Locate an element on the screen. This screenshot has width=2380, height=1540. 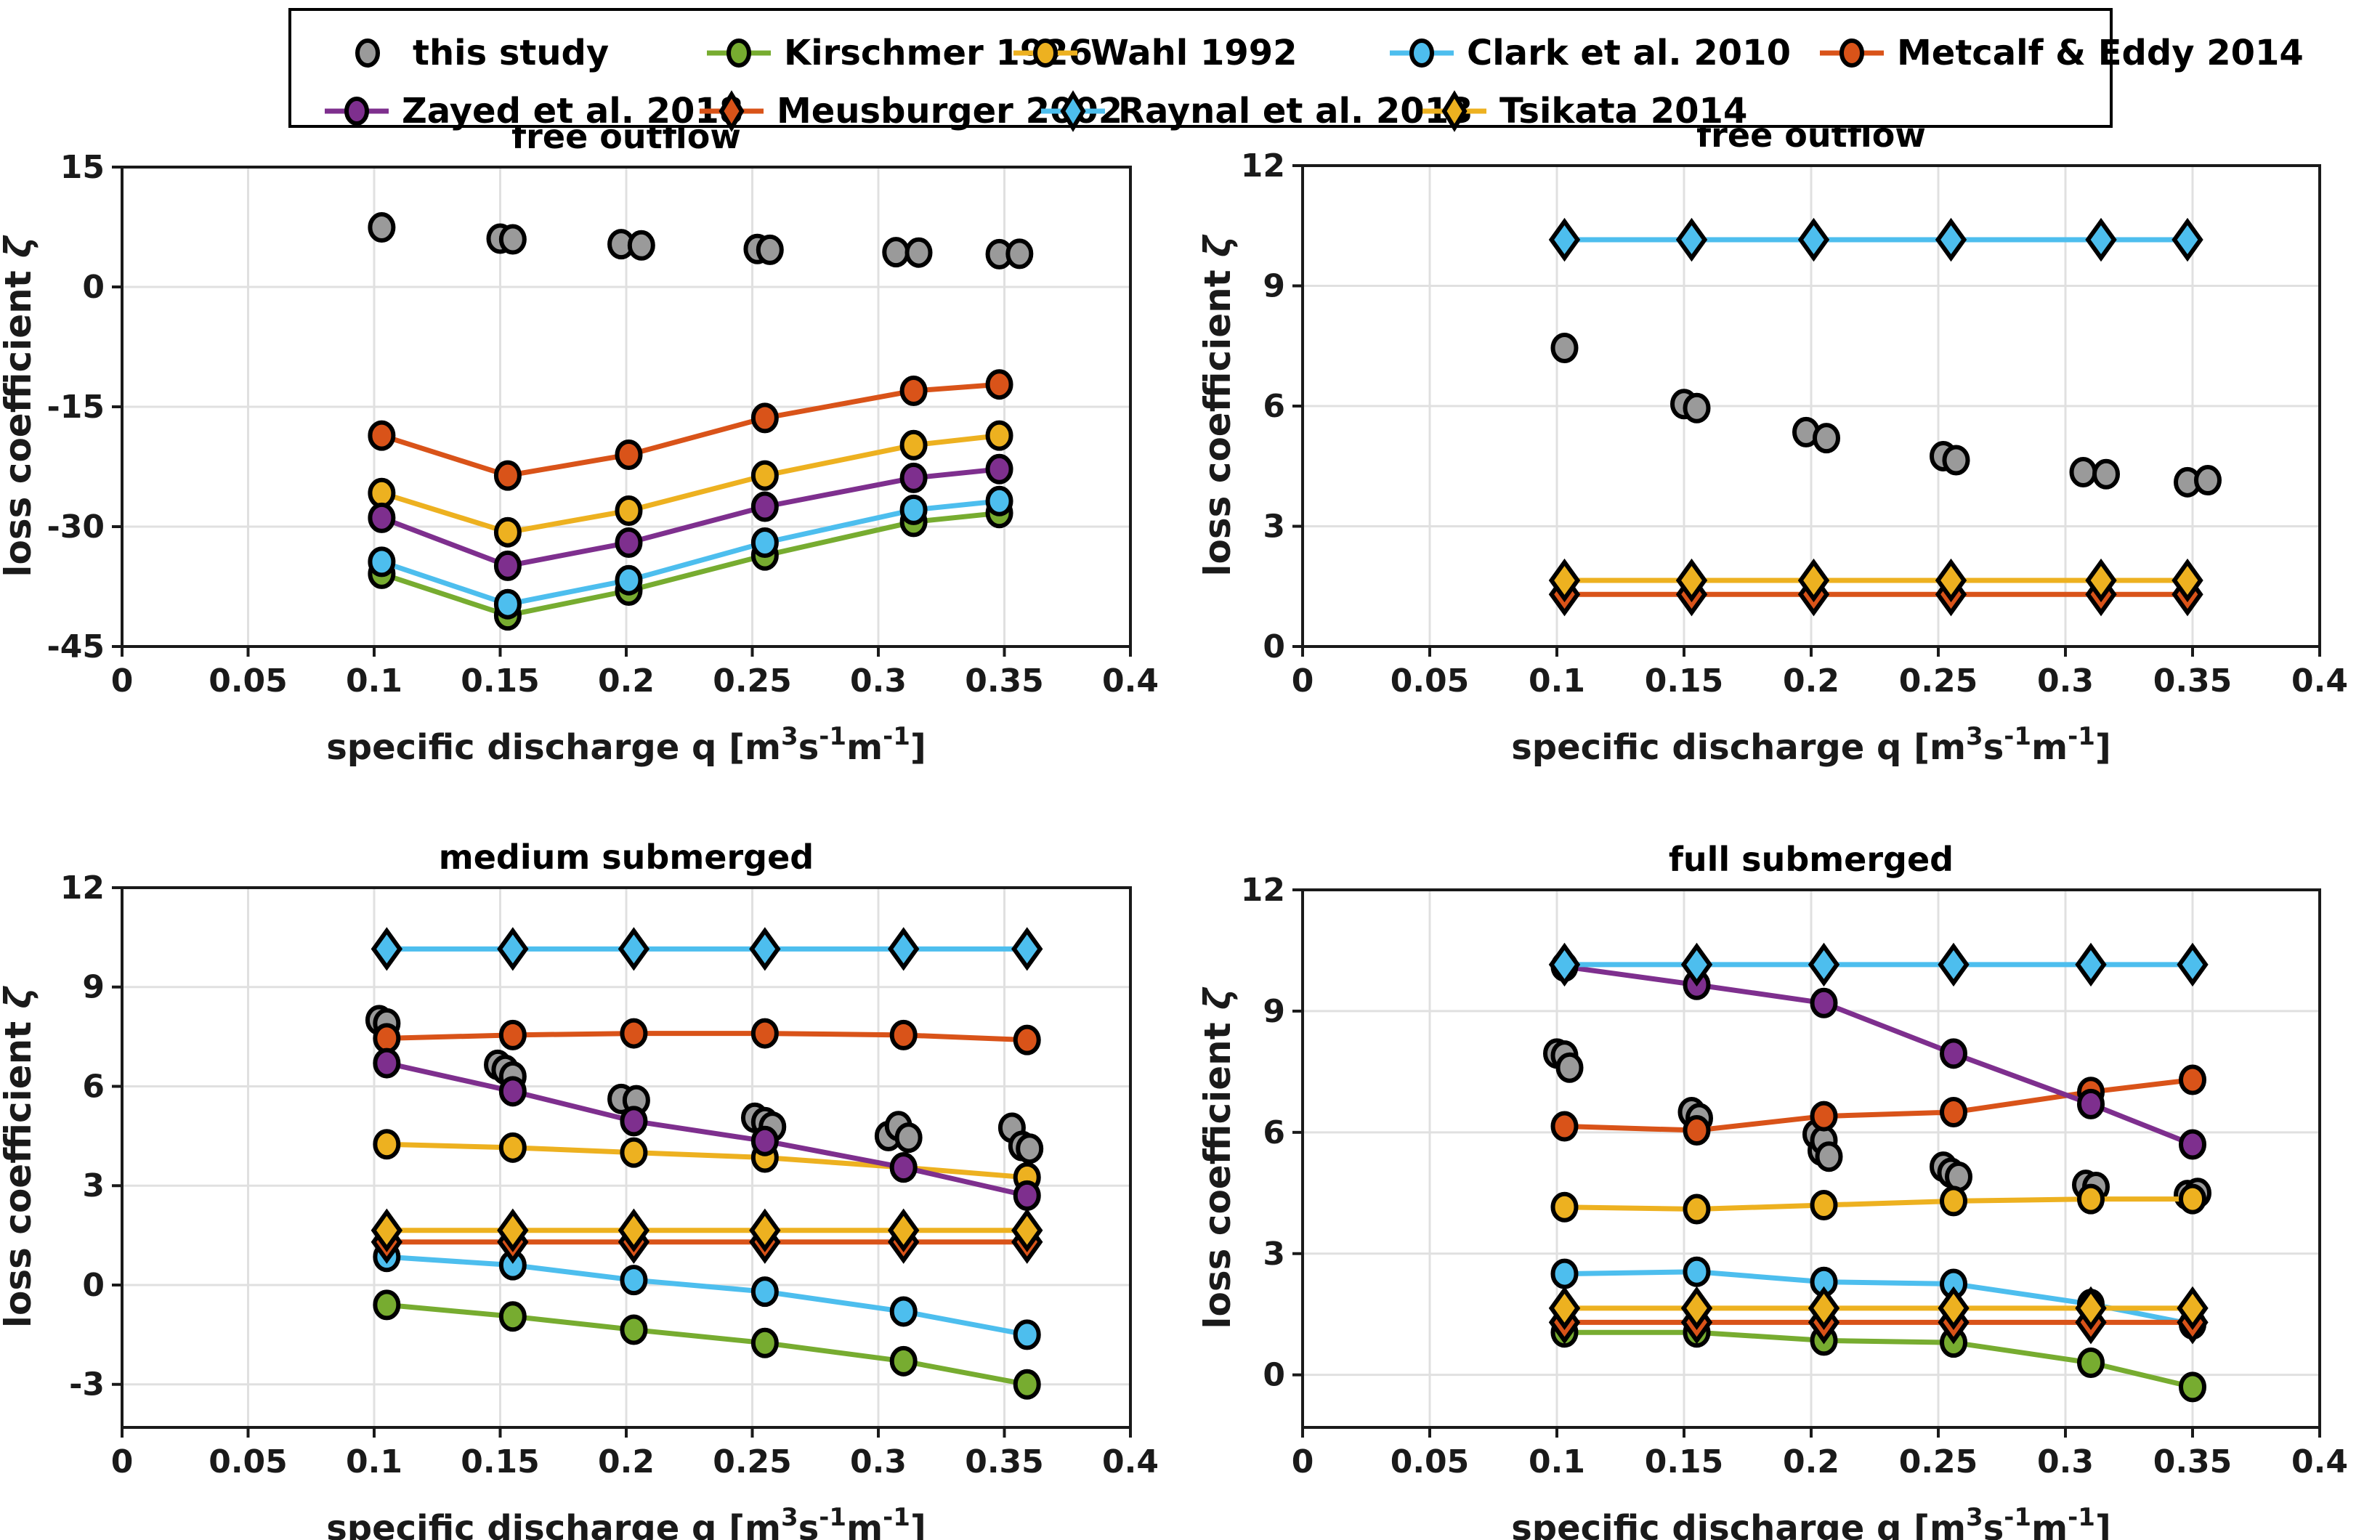
legend-item-meusburger-2002: Meusburger 2002 is located at coordinates (909, 111).